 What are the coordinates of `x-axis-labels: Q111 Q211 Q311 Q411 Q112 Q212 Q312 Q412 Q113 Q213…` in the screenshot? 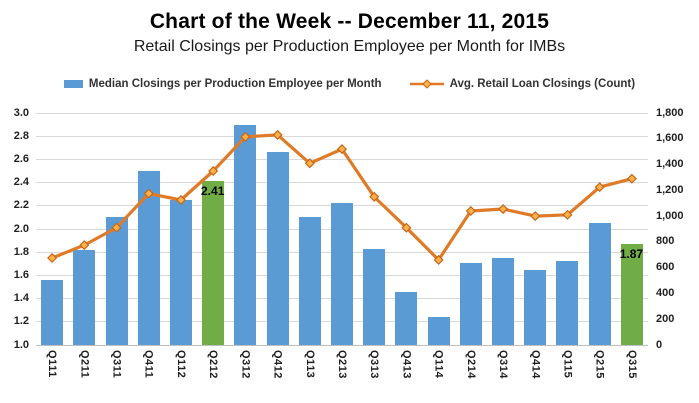 It's located at (342, 375).